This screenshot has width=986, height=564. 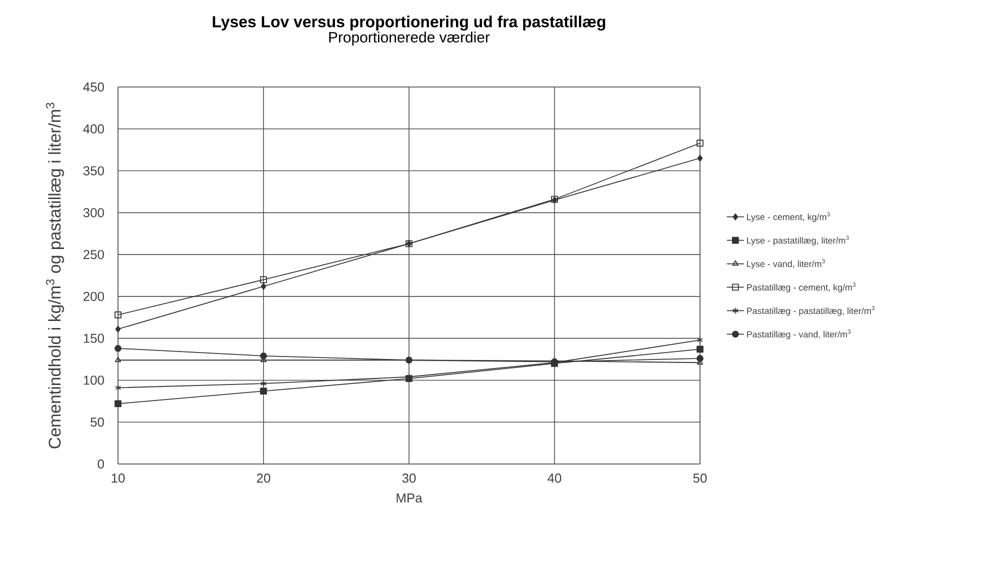 What do you see at coordinates (263, 478) in the screenshot?
I see `x-tick-label: 20` at bounding box center [263, 478].